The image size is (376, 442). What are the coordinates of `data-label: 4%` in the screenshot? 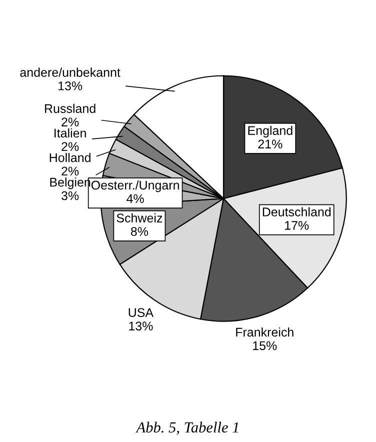 It's located at (135, 199).